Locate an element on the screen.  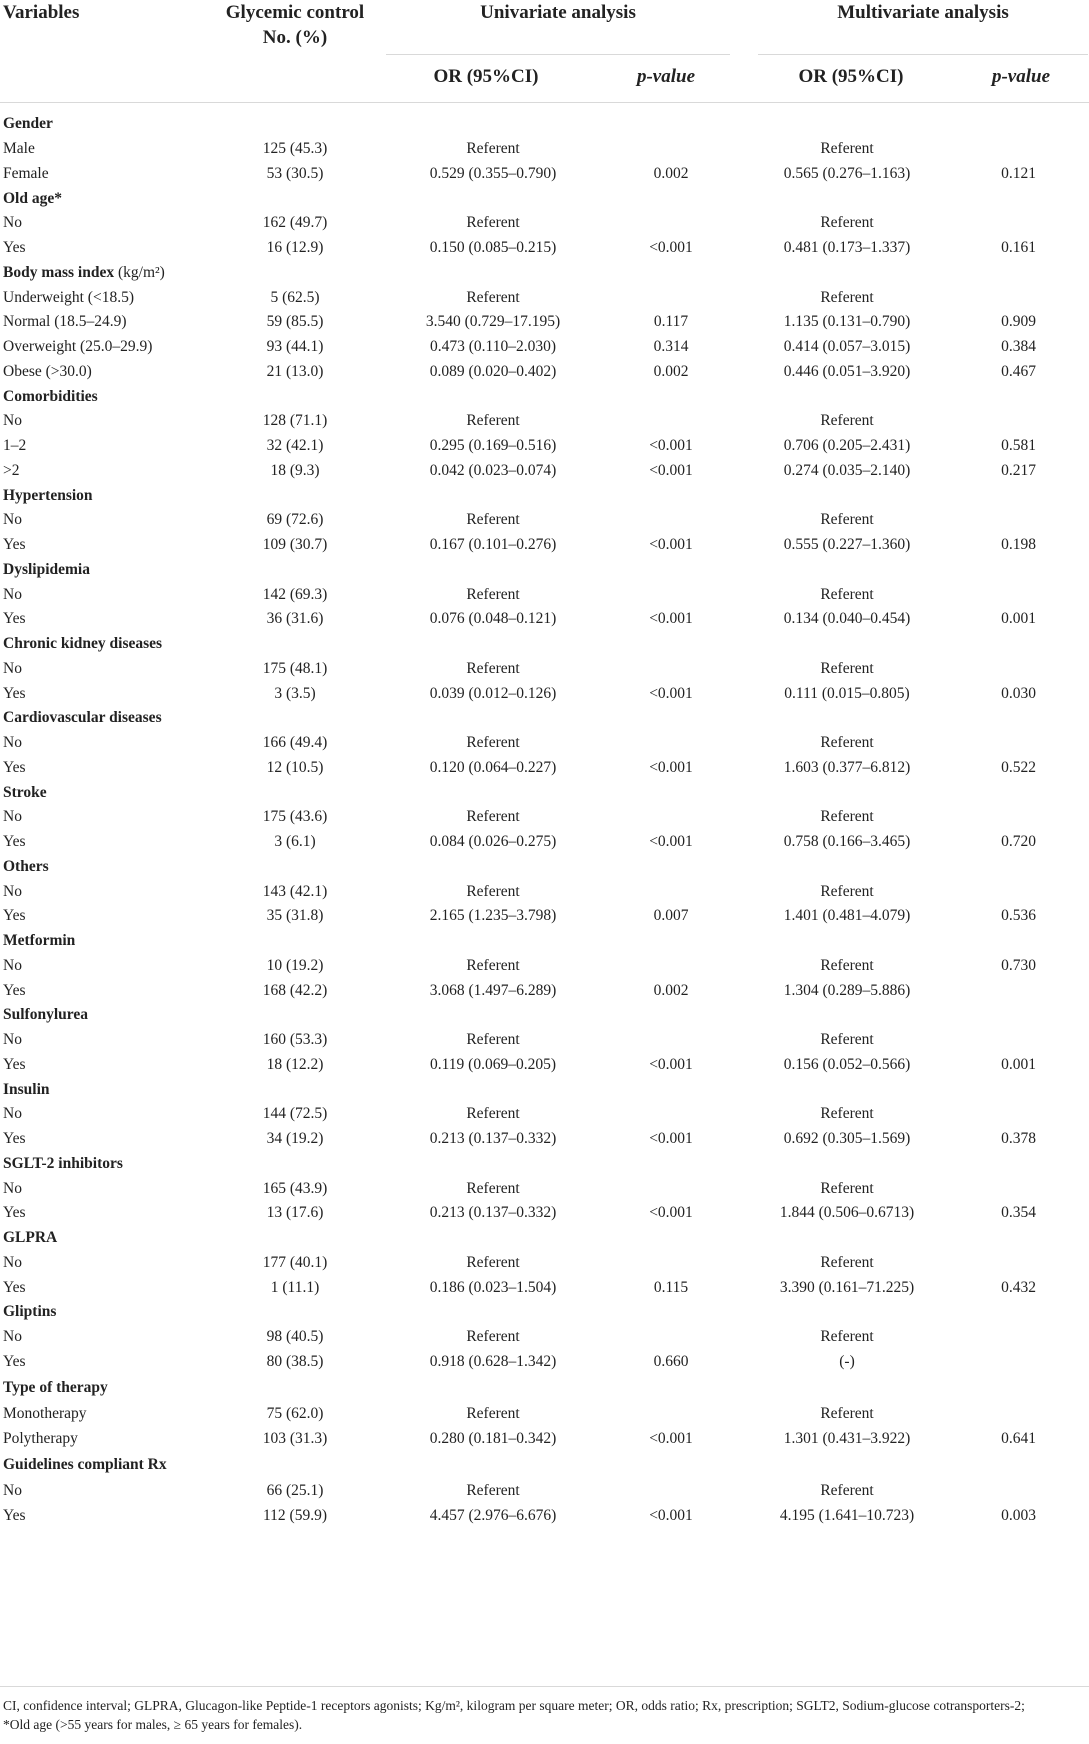
table-row: No 162 (49.7) Referent Referent is located at coordinates (544, 223).